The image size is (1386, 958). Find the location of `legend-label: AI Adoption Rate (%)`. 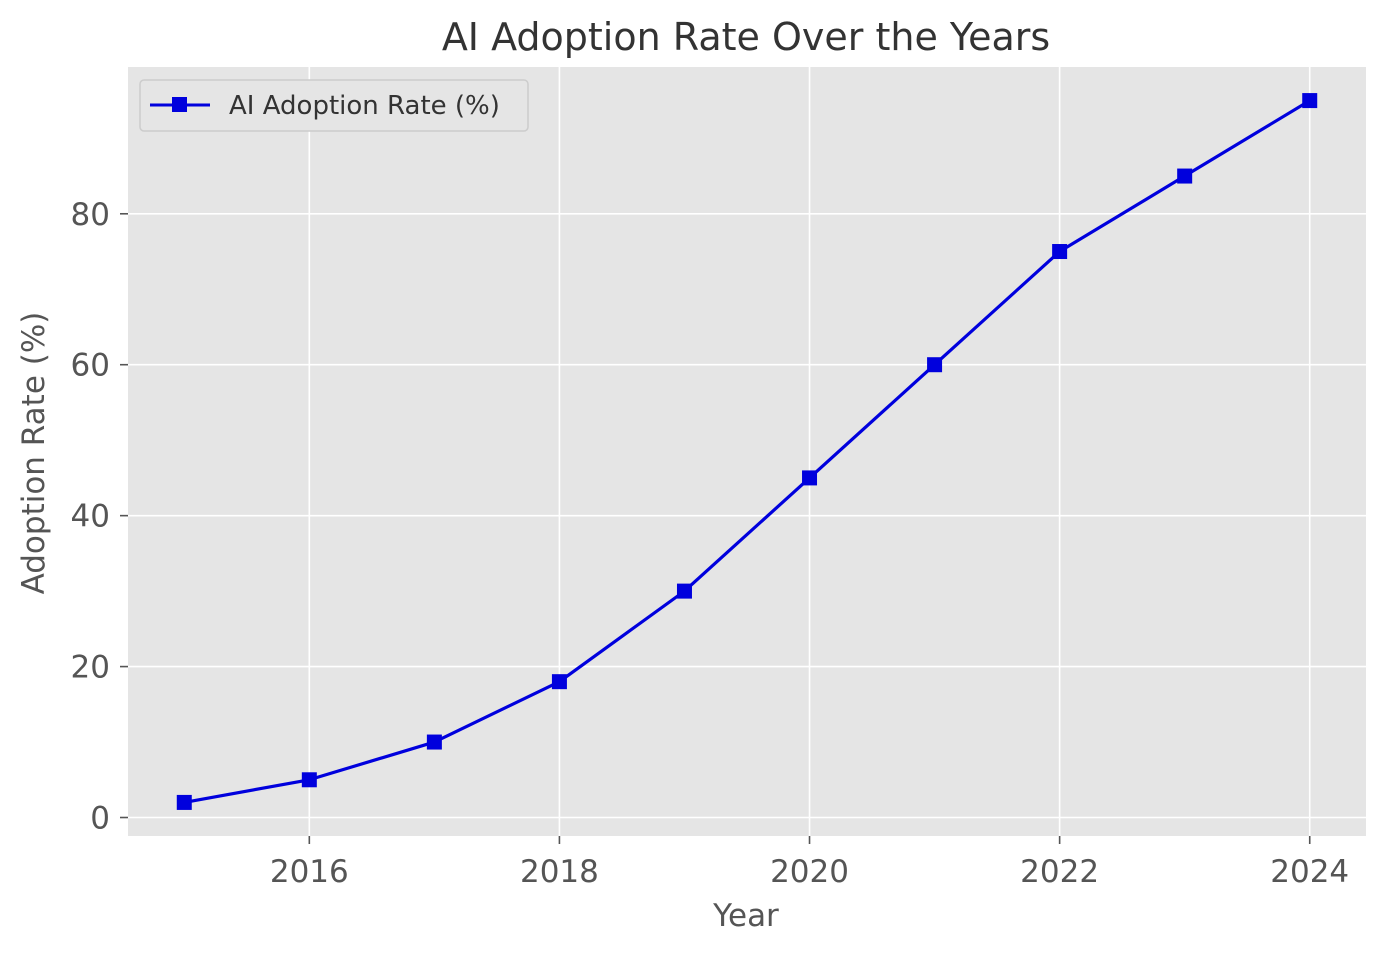

legend-label: AI Adoption Rate (%) is located at coordinates (364, 106).